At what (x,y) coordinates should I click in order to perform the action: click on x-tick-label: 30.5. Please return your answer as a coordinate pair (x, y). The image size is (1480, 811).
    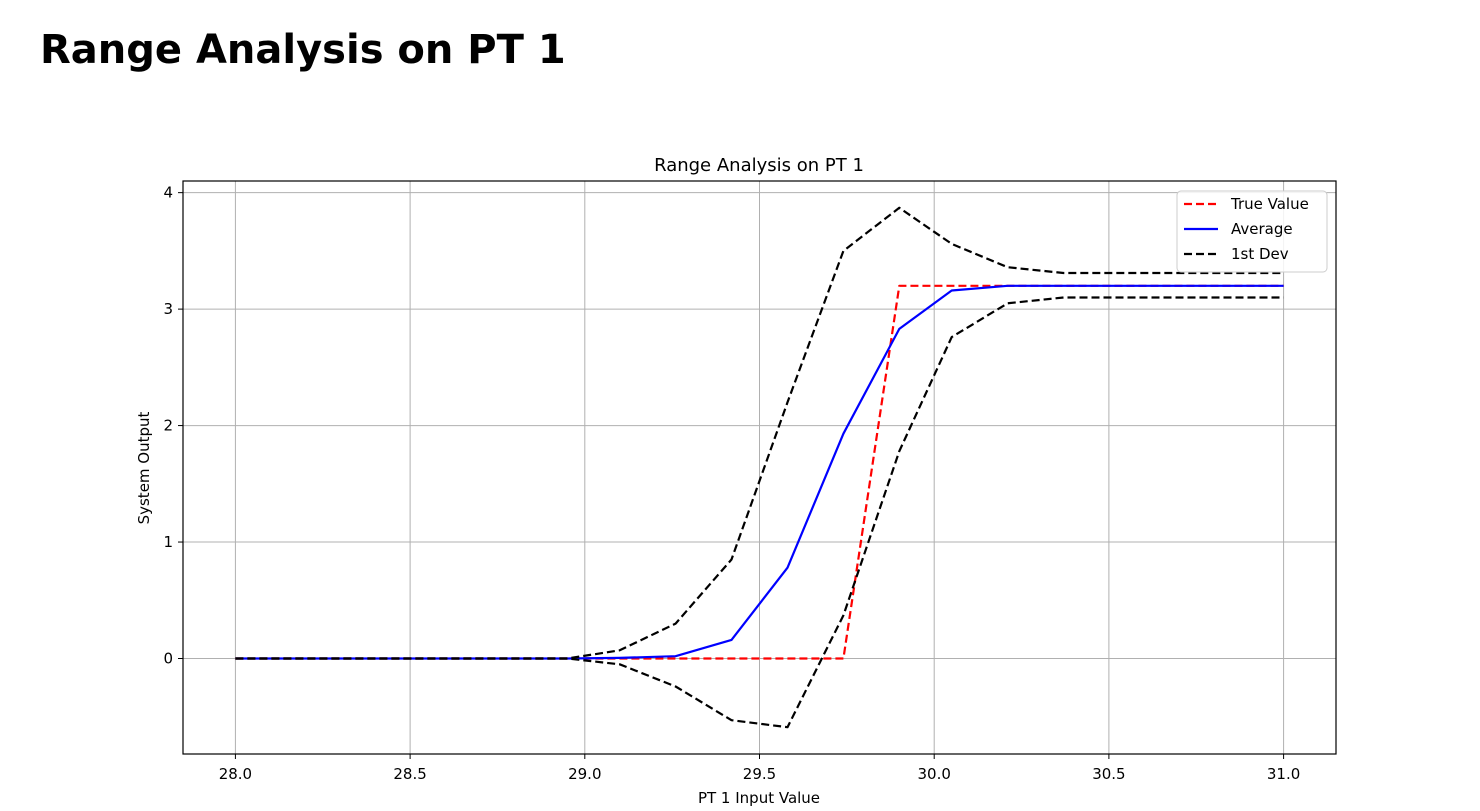
    Looking at the image, I should click on (1108, 774).